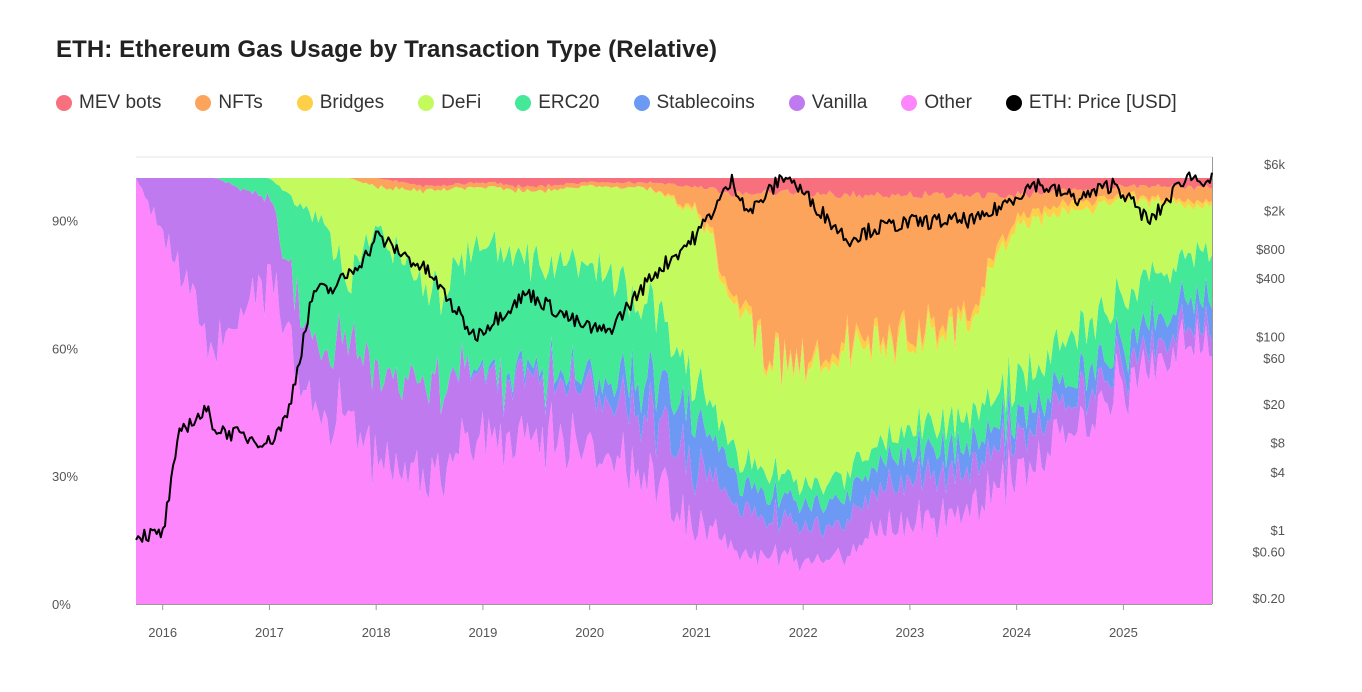 This screenshot has height=692, width=1362. Describe the element at coordinates (1274, 358) in the screenshot. I see `y-right-tick-label: $60` at that location.